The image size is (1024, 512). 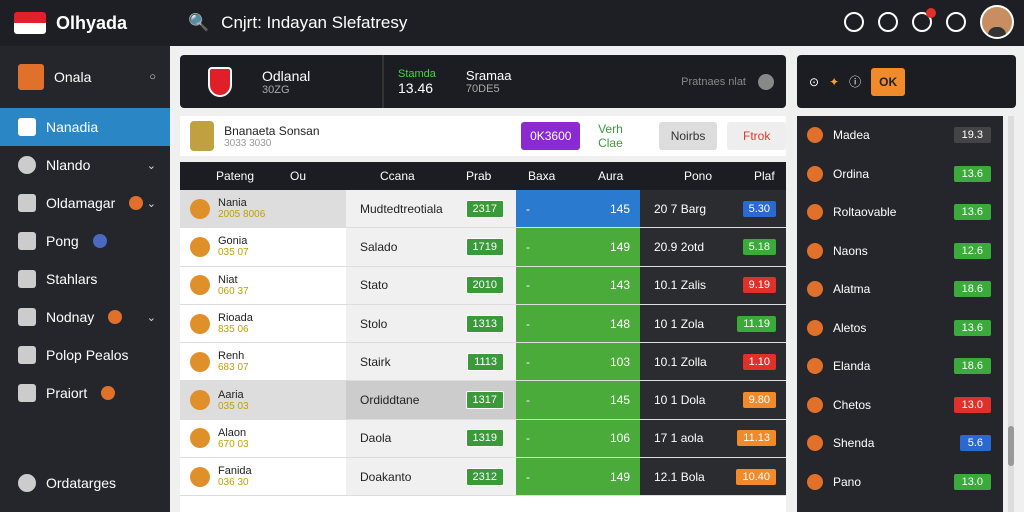 I want to click on header-title: Odlanal, so click(x=286, y=75).